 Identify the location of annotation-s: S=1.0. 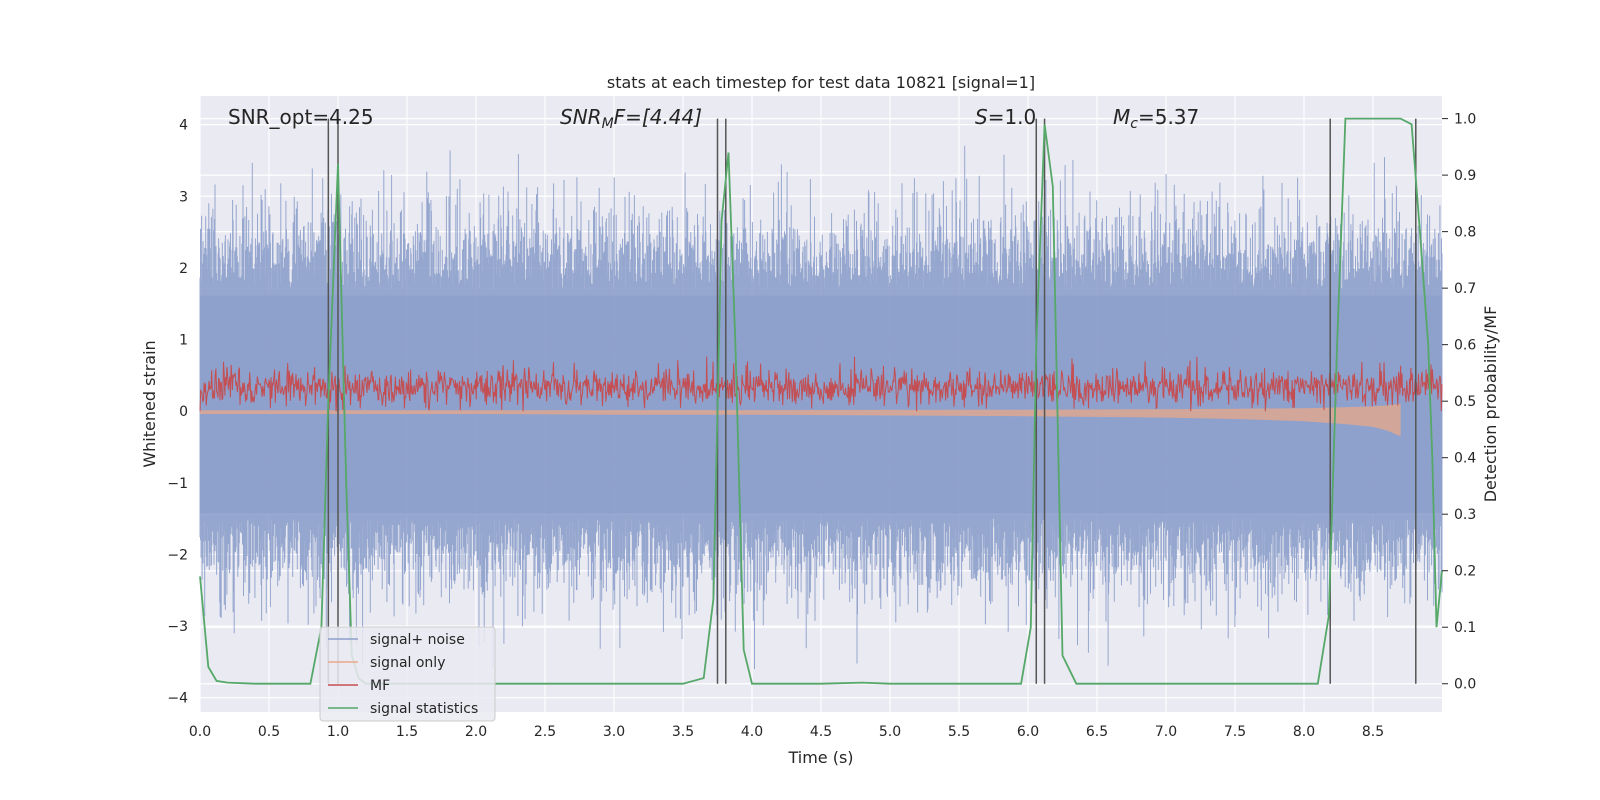
(1005, 117).